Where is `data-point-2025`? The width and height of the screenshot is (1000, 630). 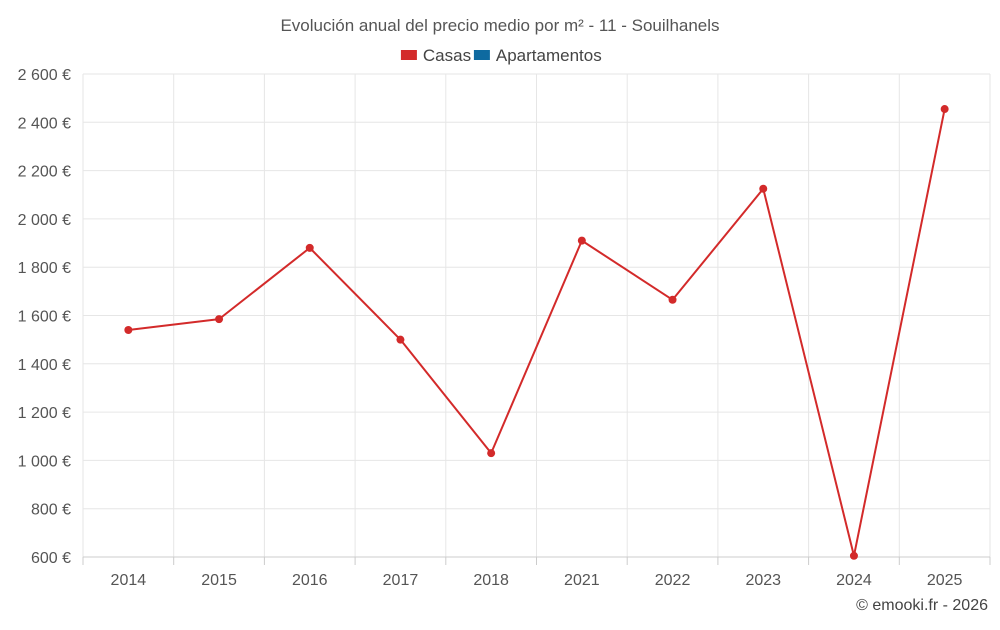 data-point-2025 is located at coordinates (944, 109).